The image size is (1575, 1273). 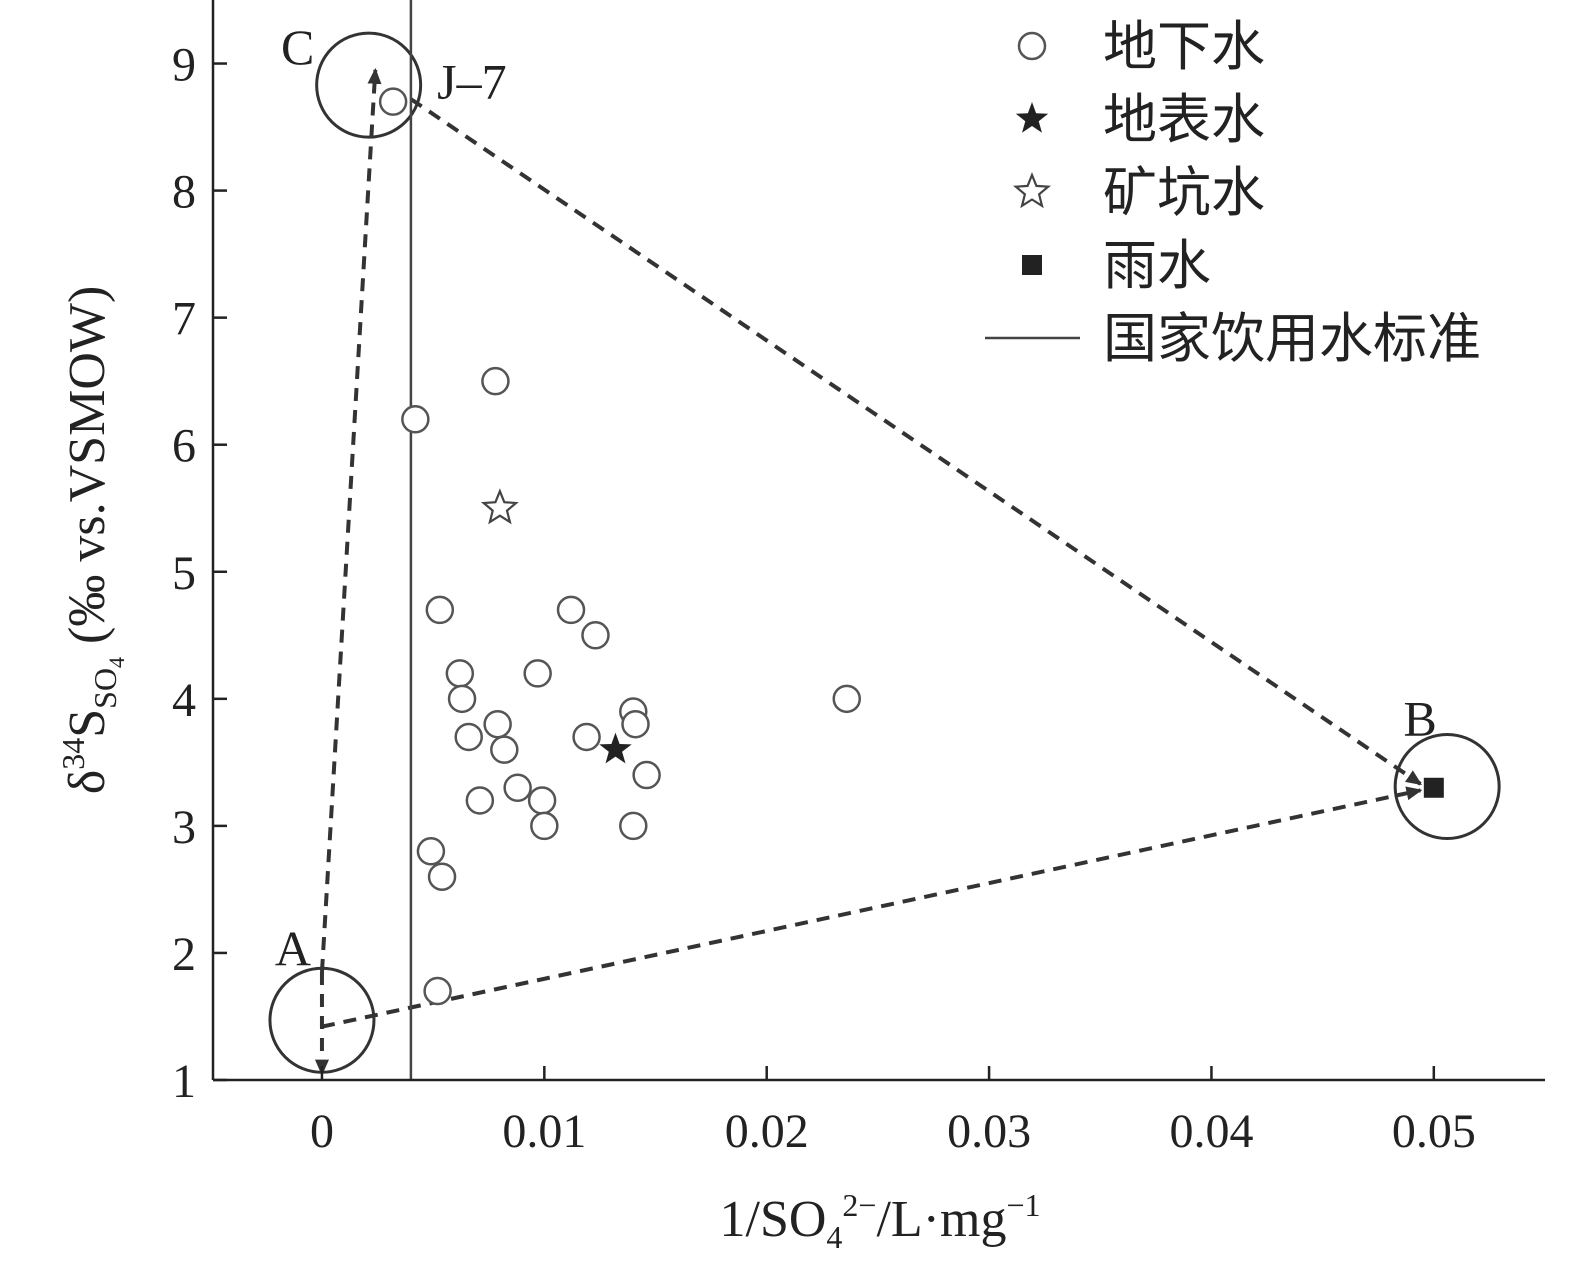 What do you see at coordinates (184, 192) in the screenshot?
I see `y-tick-label: 8` at bounding box center [184, 192].